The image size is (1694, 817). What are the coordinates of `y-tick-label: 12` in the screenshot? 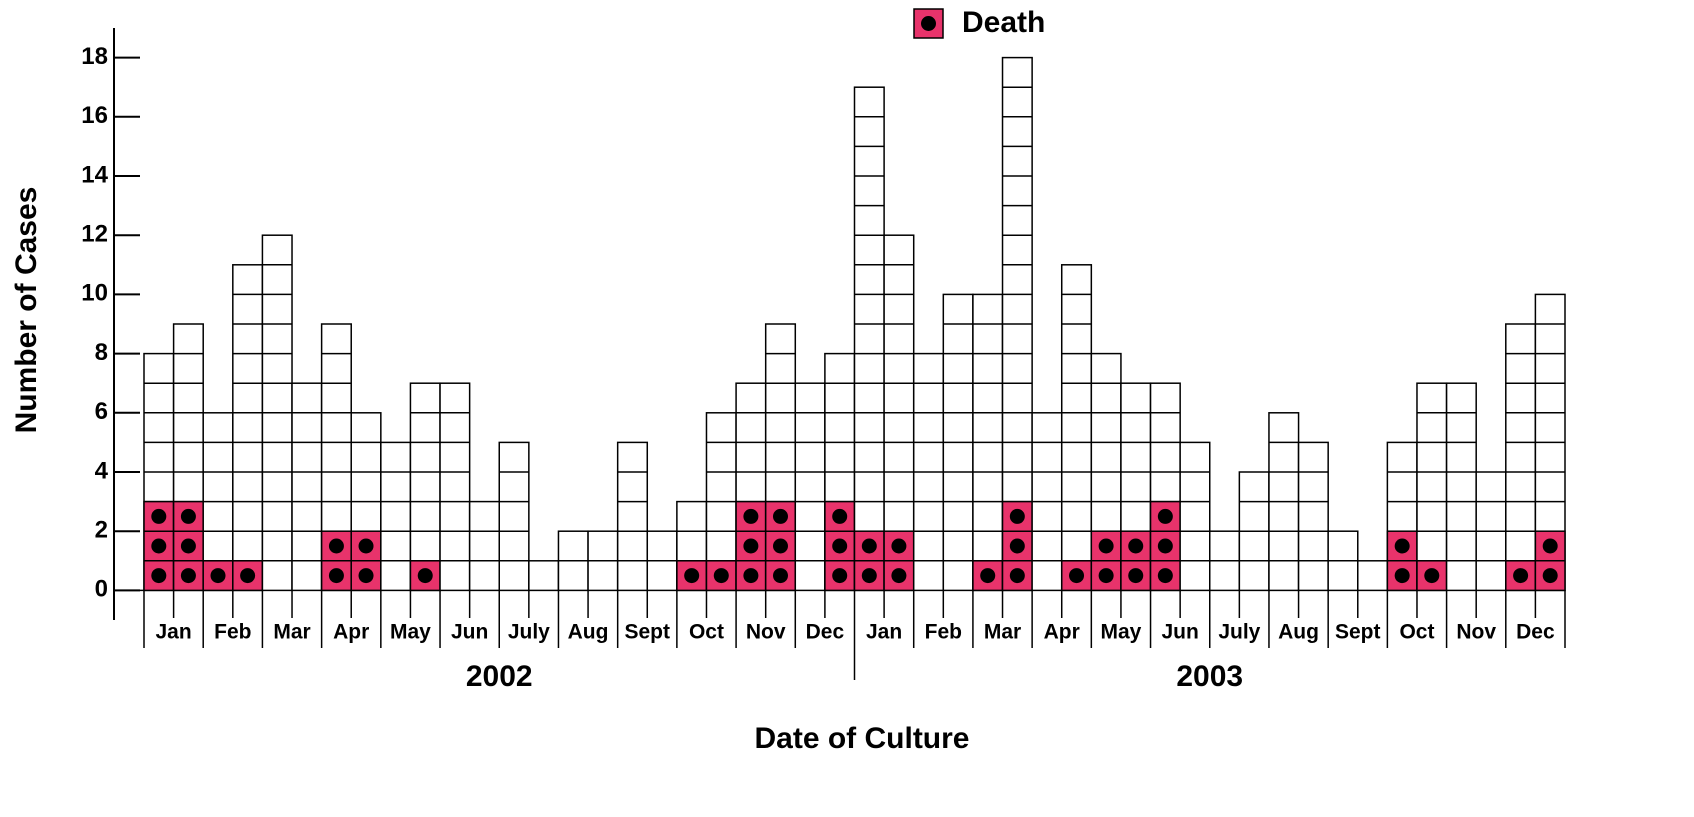 It's located at (94, 234).